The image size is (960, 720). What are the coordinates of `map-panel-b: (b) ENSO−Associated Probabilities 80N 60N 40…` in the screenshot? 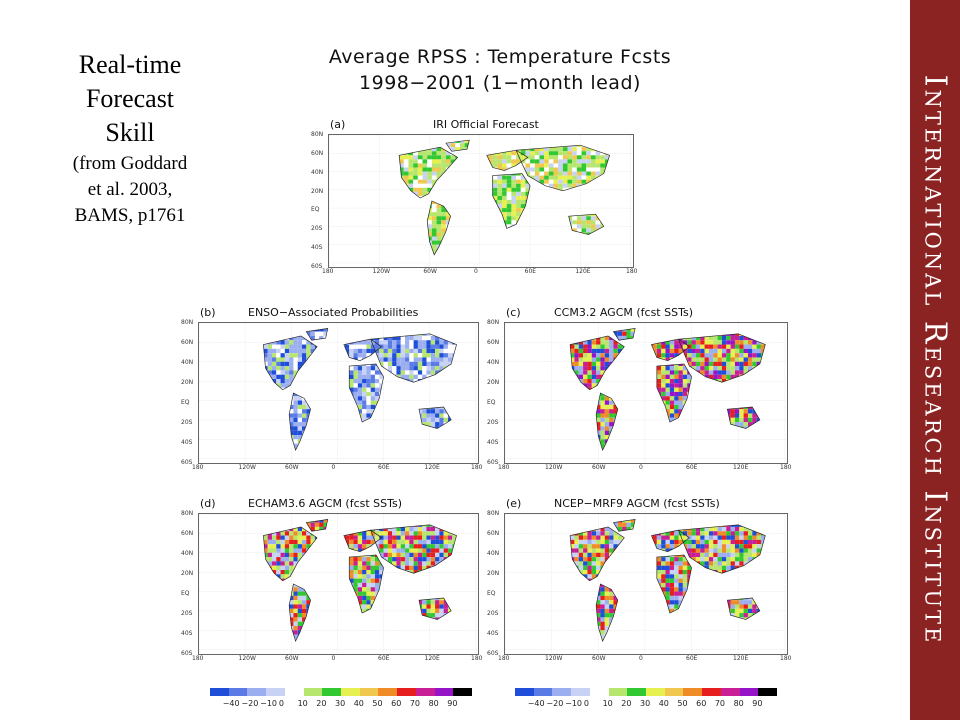 It's located at (330, 390).